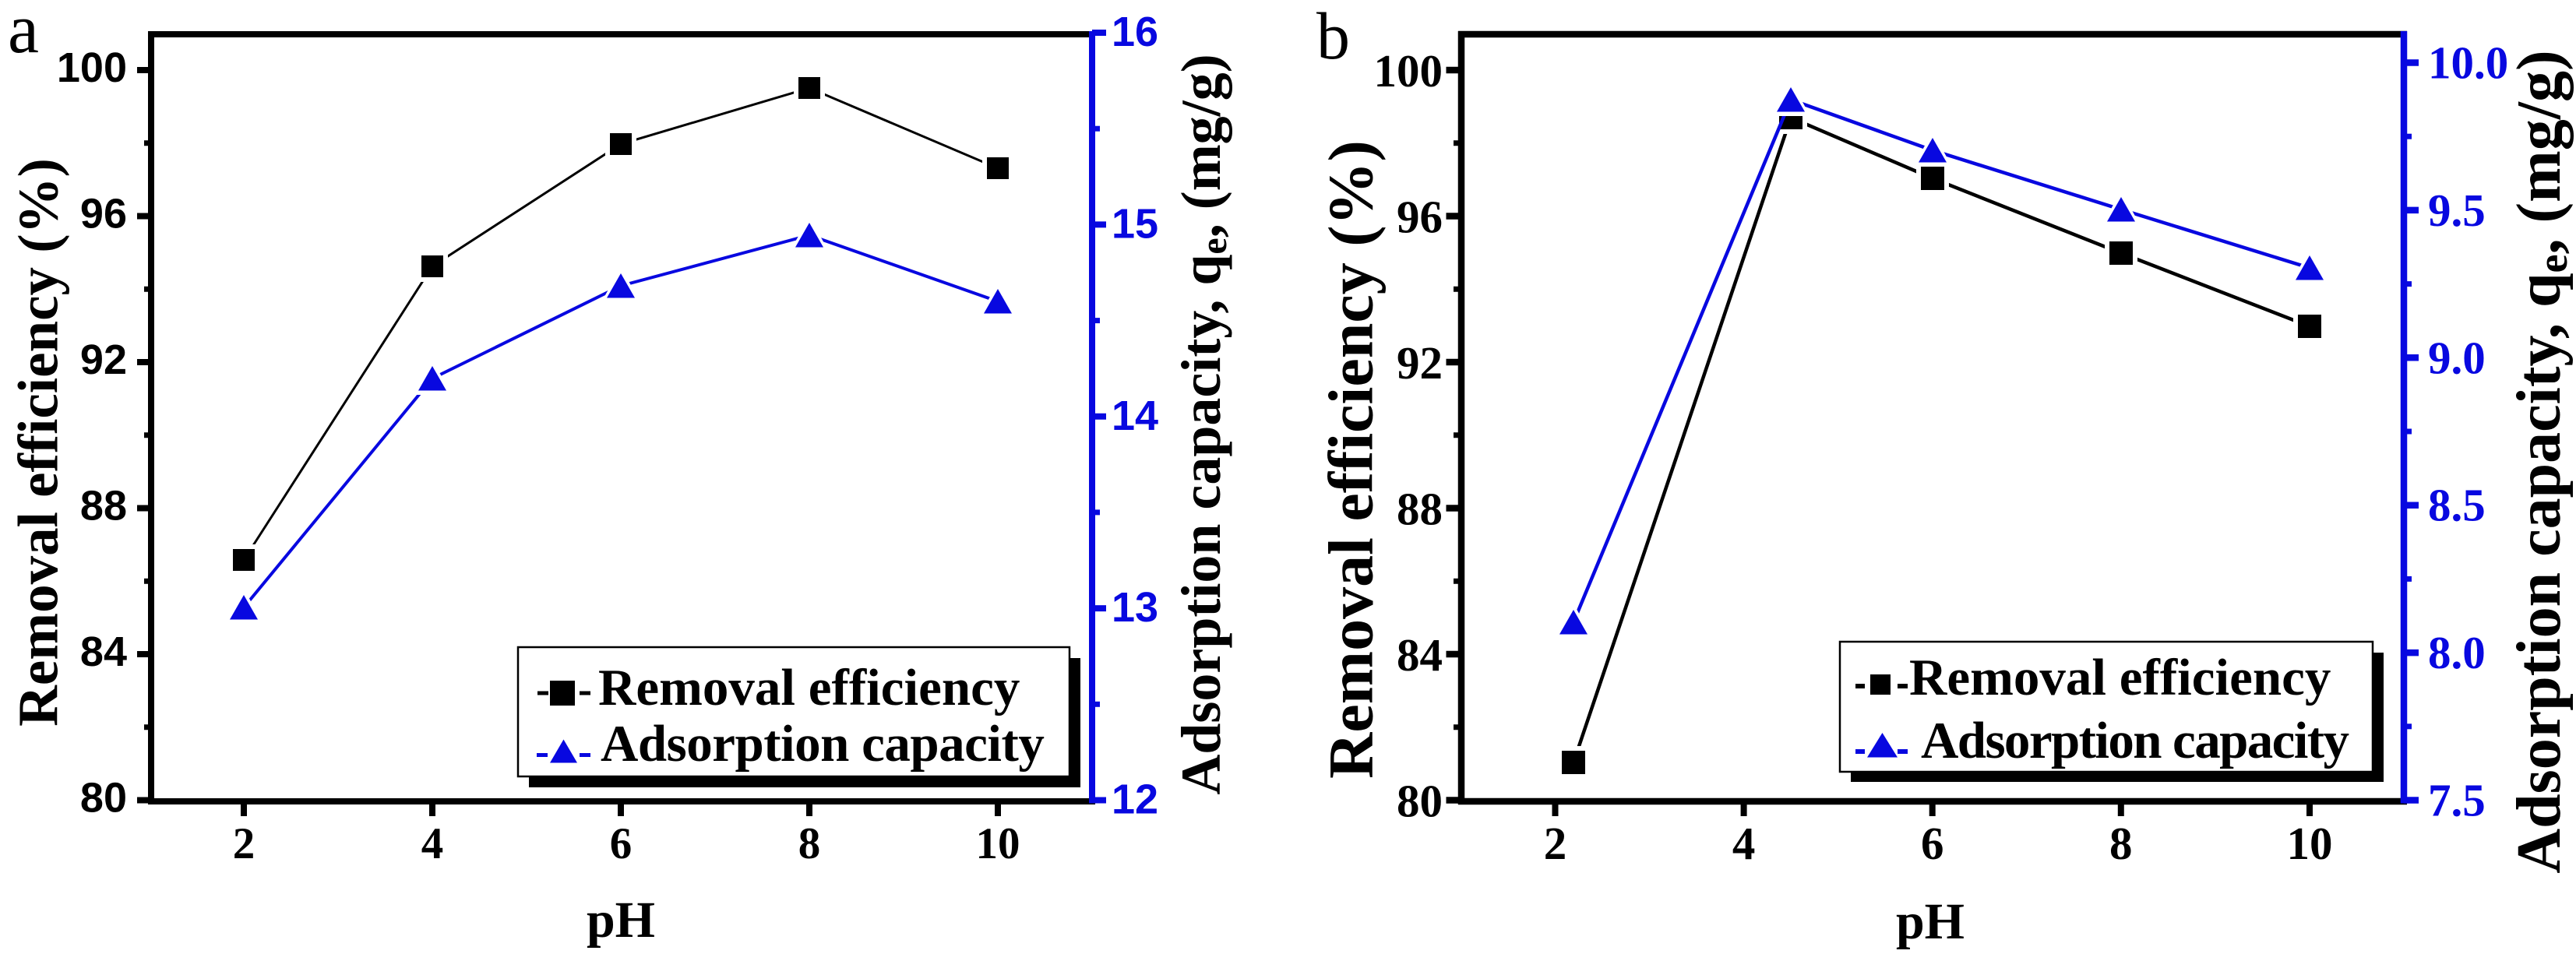 Image resolution: width=2576 pixels, height=954 pixels. Describe the element at coordinates (23, 34) in the screenshot. I see `svg-text: a` at that location.